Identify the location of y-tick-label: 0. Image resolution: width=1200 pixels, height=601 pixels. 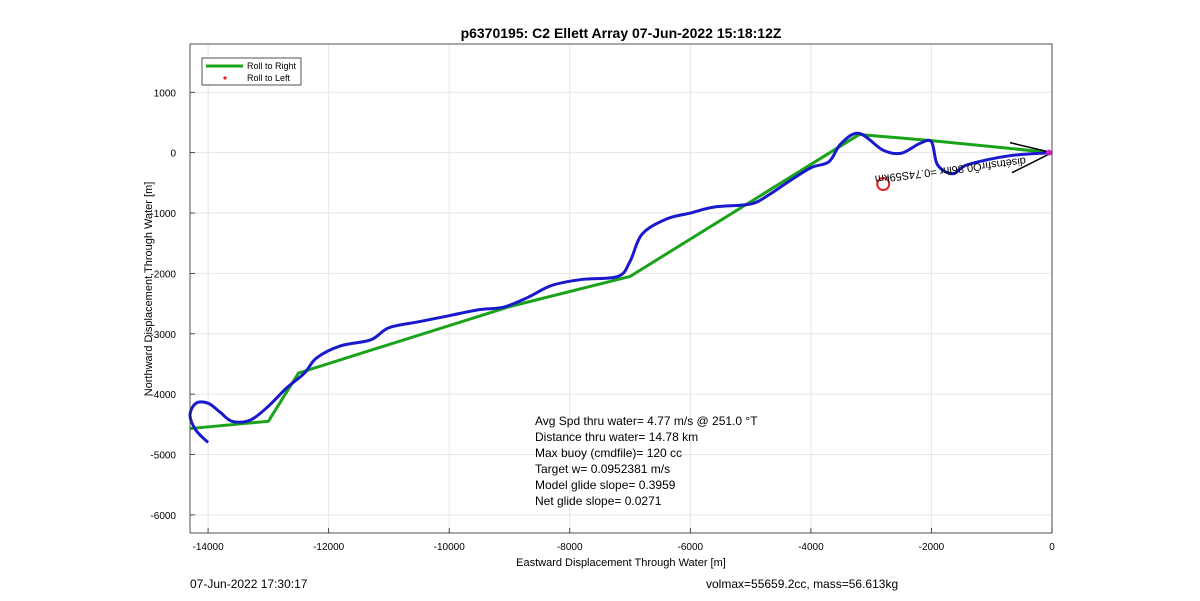
(173, 154).